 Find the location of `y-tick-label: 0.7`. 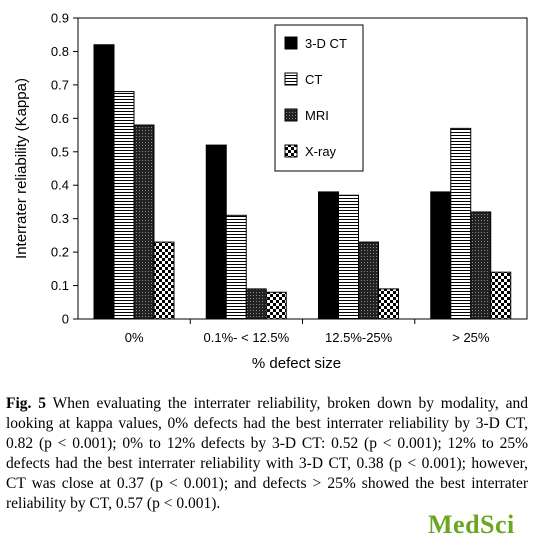

y-tick-label: 0.7 is located at coordinates (60, 84).